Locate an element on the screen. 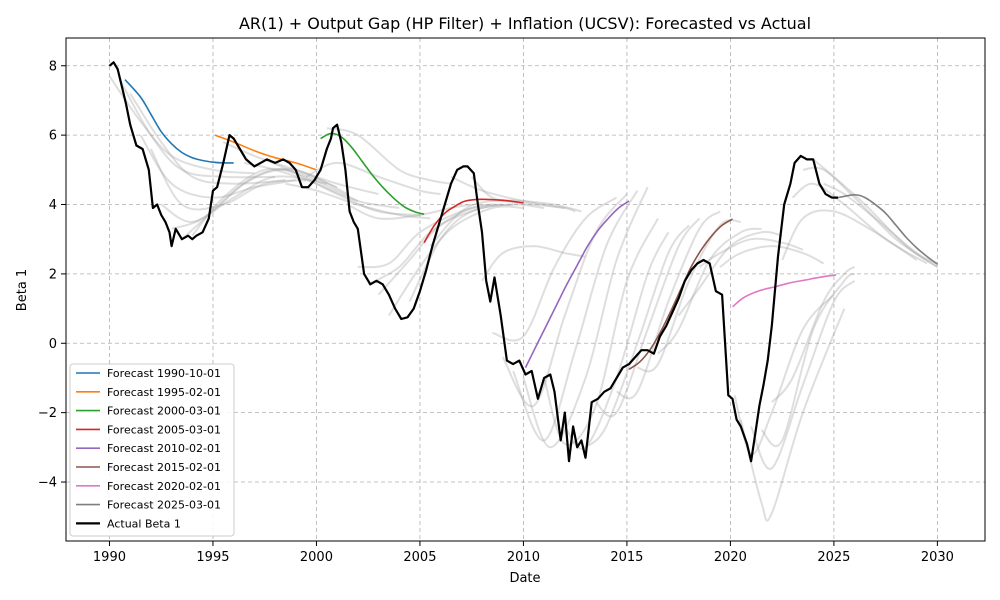 Image resolution: width=1000 pixels, height=600 pixels. y-axis-ticks: −4 −2 0 2 4 6 8 is located at coordinates (52, 275).